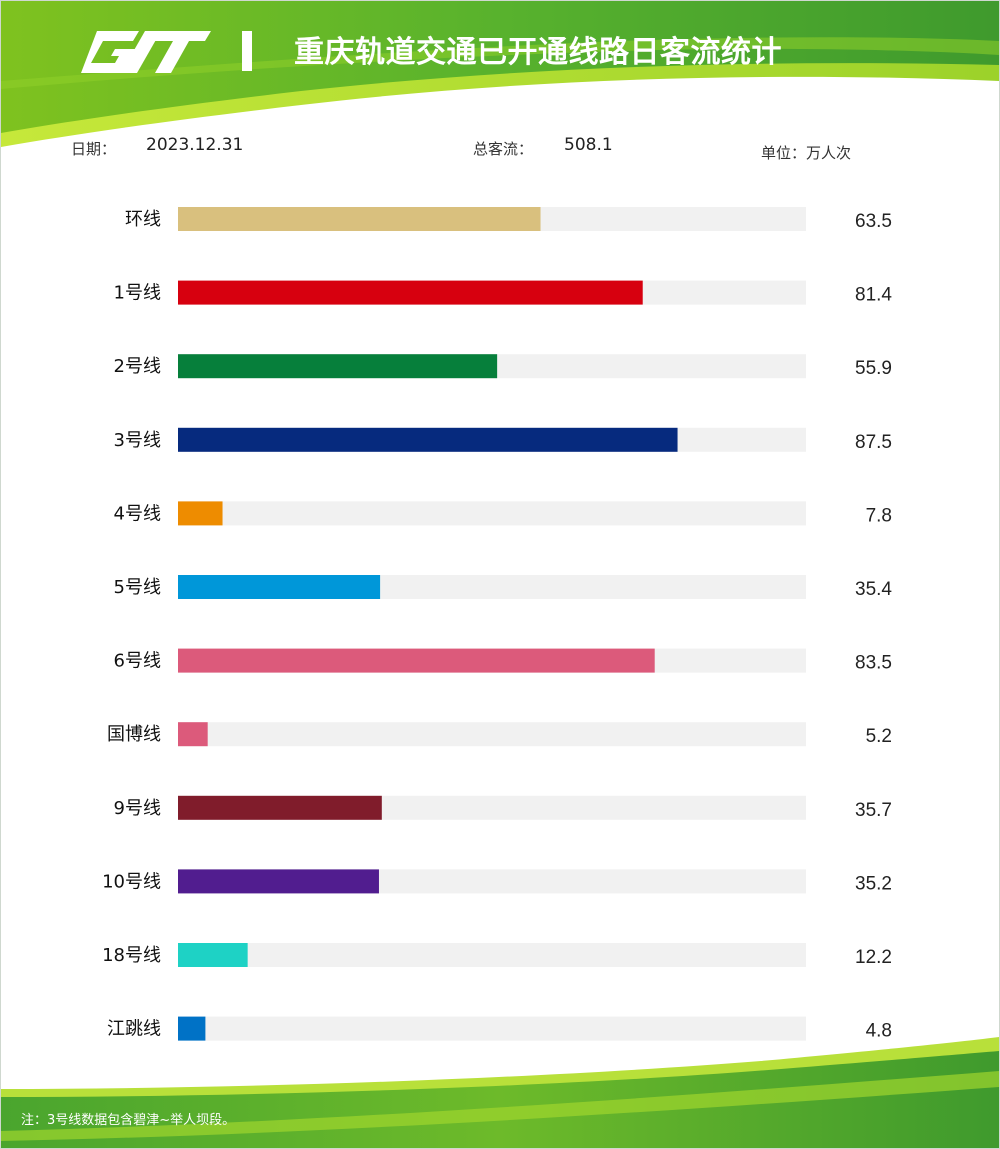  Describe the element at coordinates (134, 734) in the screenshot. I see `category-label: 国博线` at that location.